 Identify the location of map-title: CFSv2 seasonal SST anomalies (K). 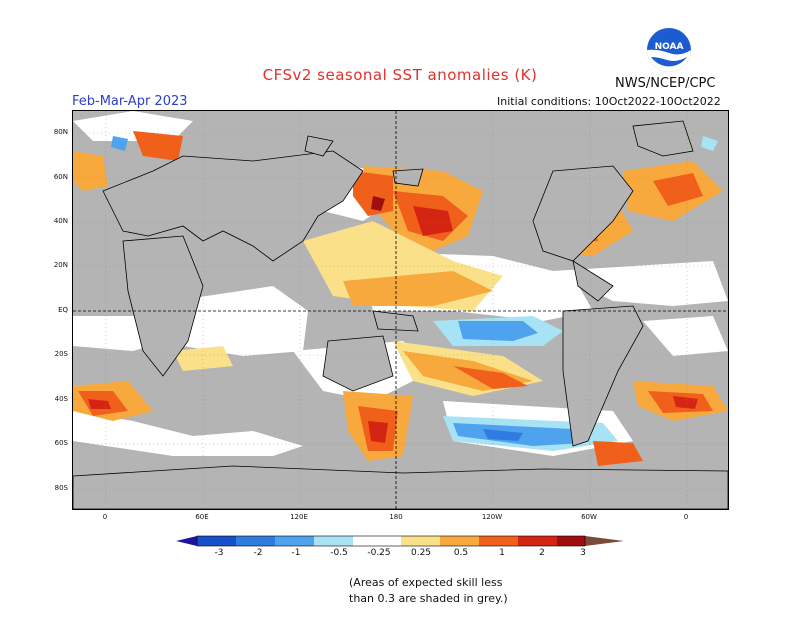
(400, 75).